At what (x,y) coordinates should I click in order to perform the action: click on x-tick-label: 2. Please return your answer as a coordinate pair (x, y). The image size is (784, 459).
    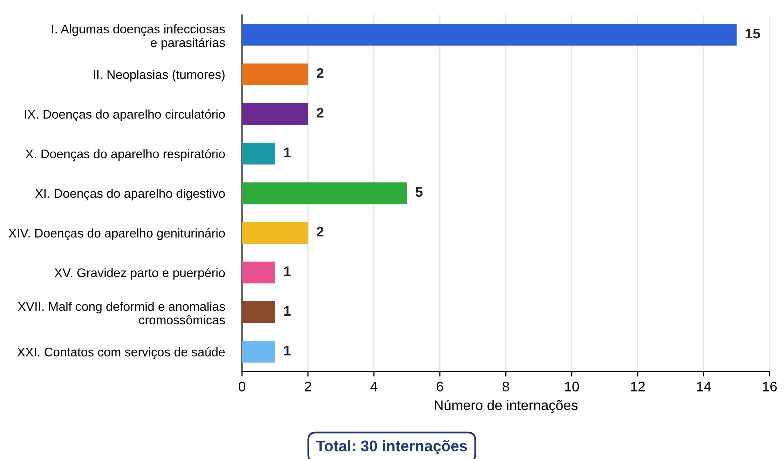
    Looking at the image, I should click on (308, 387).